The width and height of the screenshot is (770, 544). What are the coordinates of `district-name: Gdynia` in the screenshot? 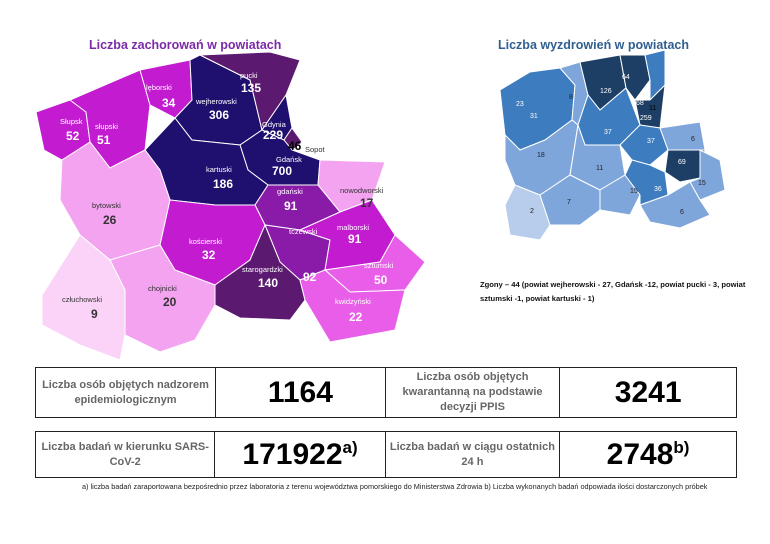 It's located at (274, 124).